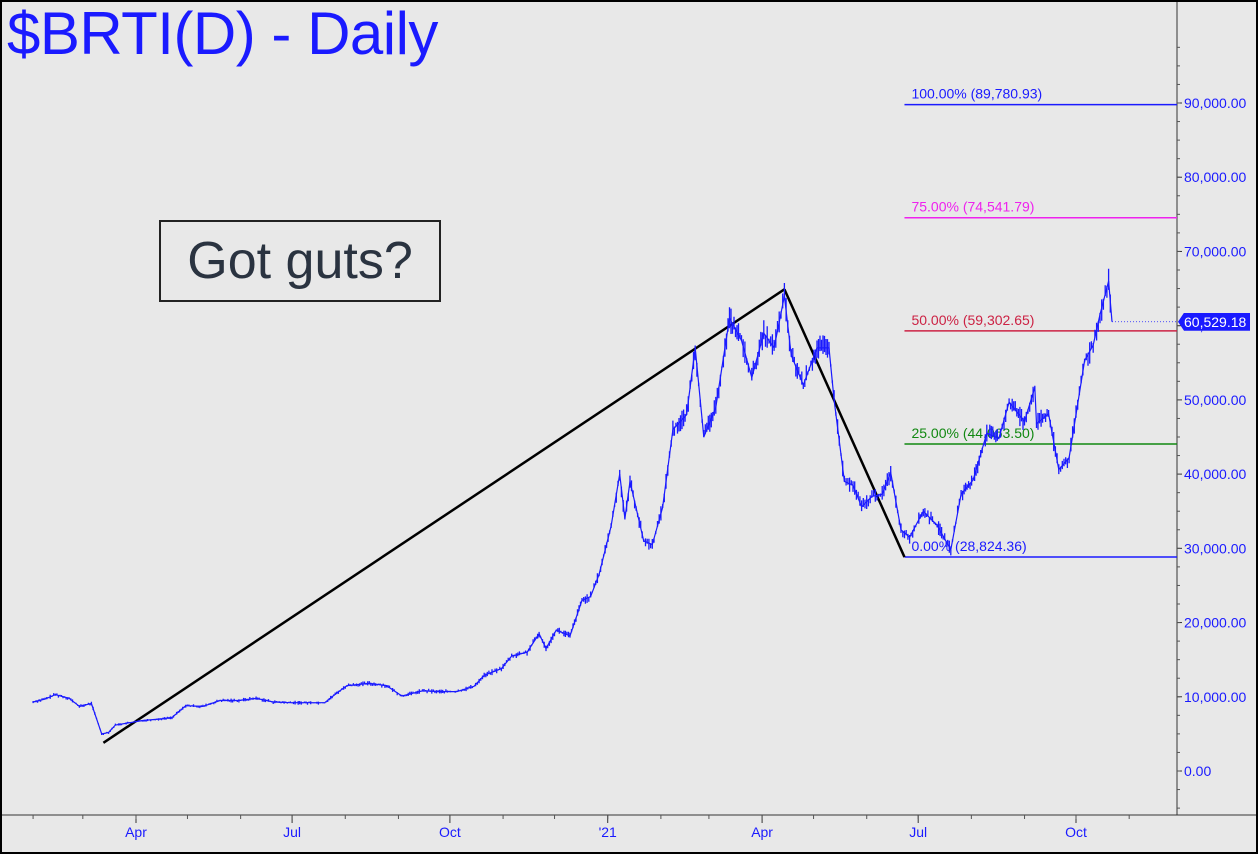 Image resolution: width=1258 pixels, height=854 pixels. What do you see at coordinates (1215, 177) in the screenshot?
I see `y-tick-label: 80,000.00` at bounding box center [1215, 177].